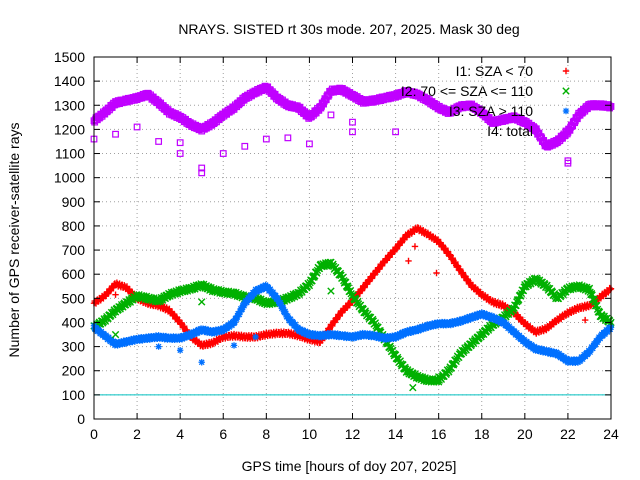 The width and height of the screenshot is (640, 480). I want to click on y-tick-label: 300, so click(74, 347).